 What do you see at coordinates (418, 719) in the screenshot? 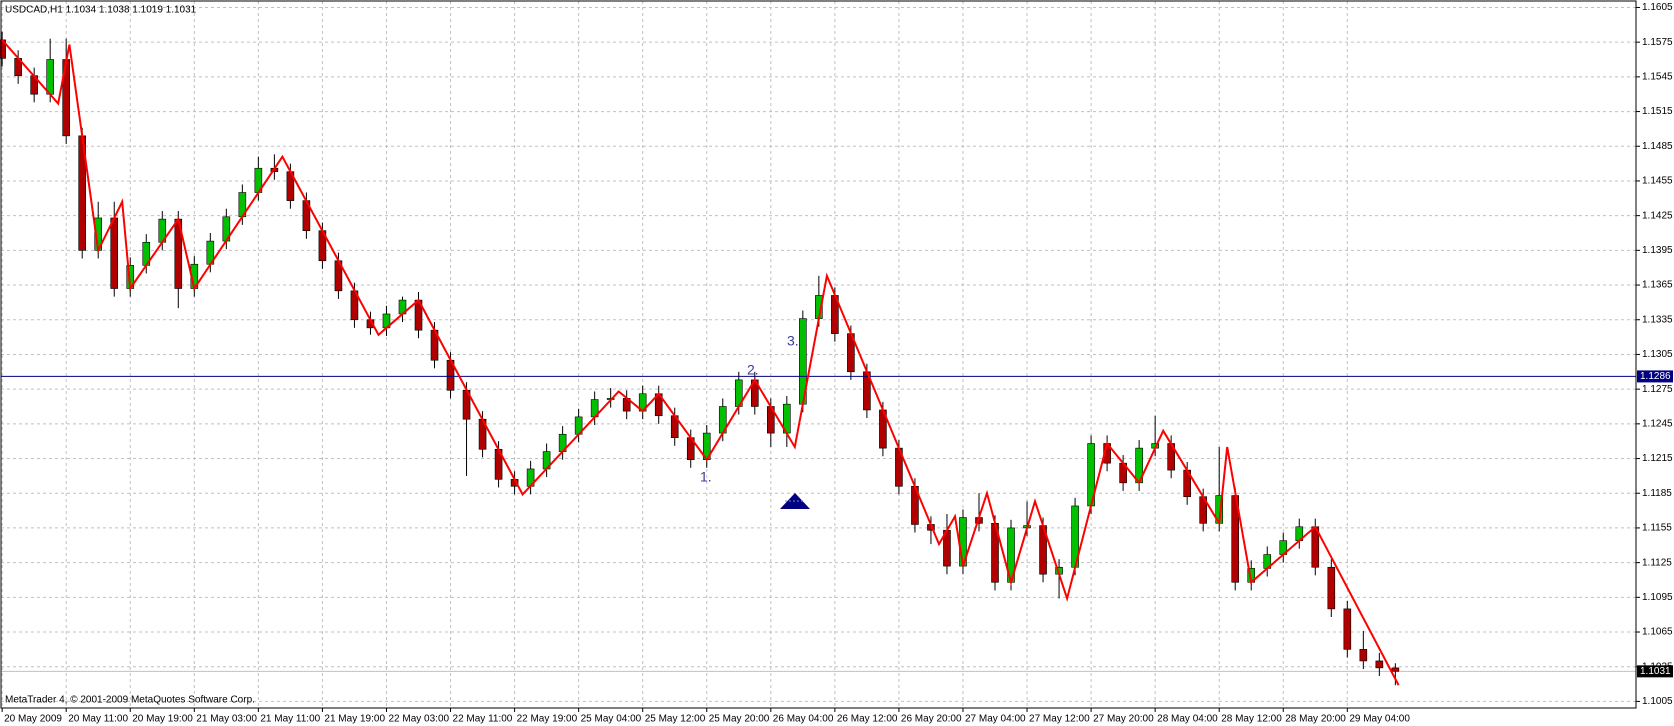
I see `x-tick-label: 22 May 03:00` at bounding box center [418, 719].